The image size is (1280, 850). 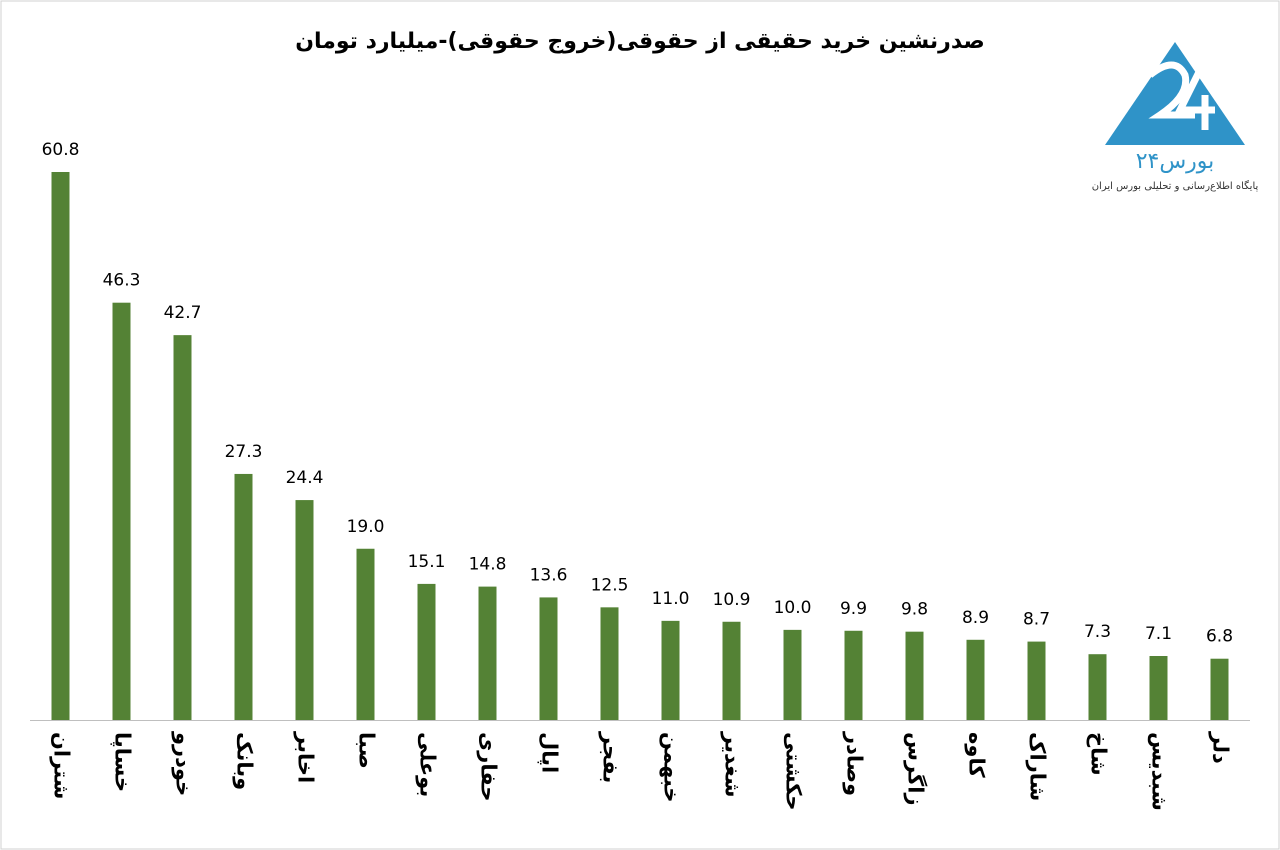 I want to click on logo-tagline: پایگاه اطلاع‌رسانی و تحلیلی بورس ایران, so click(x=1175, y=186).